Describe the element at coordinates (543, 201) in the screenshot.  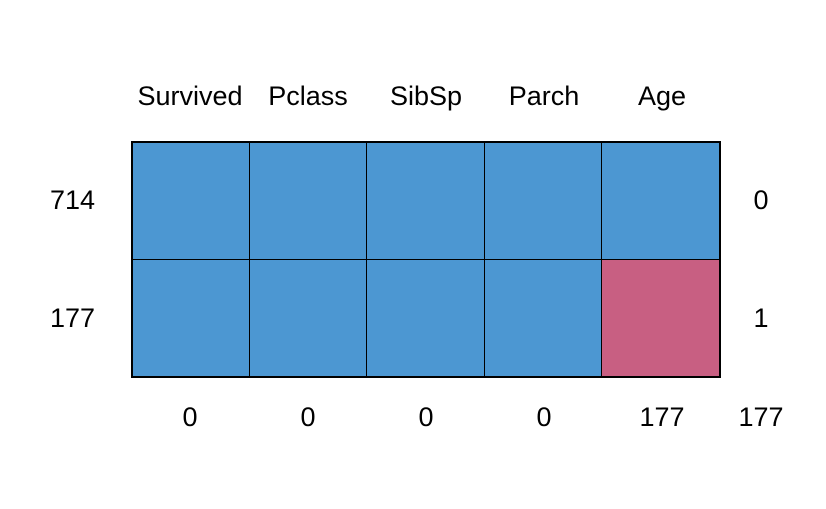
I see `pattern-cell-row1-parch` at that location.